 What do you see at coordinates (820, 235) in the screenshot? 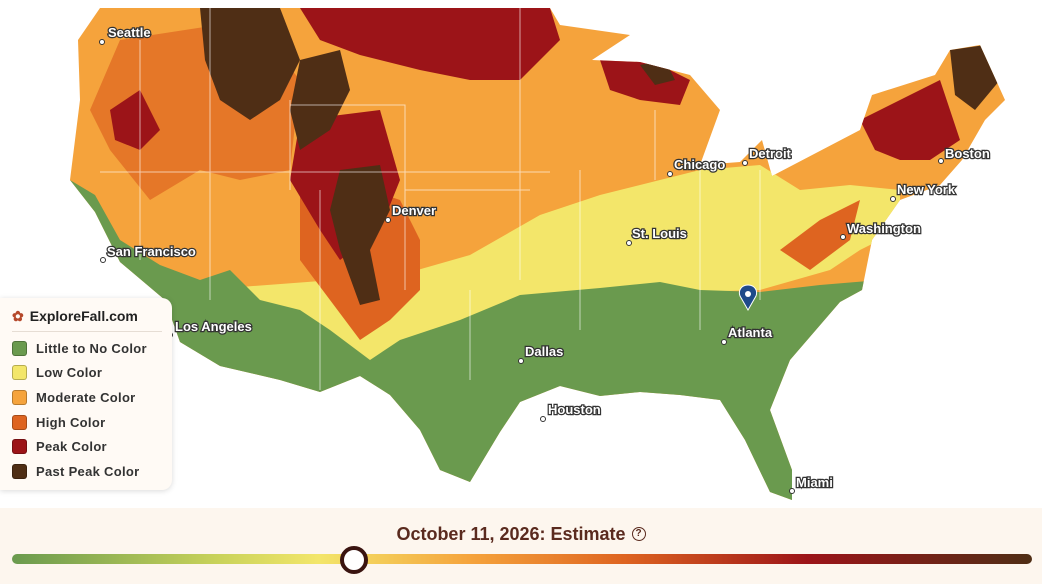
I see `high-area` at bounding box center [820, 235].